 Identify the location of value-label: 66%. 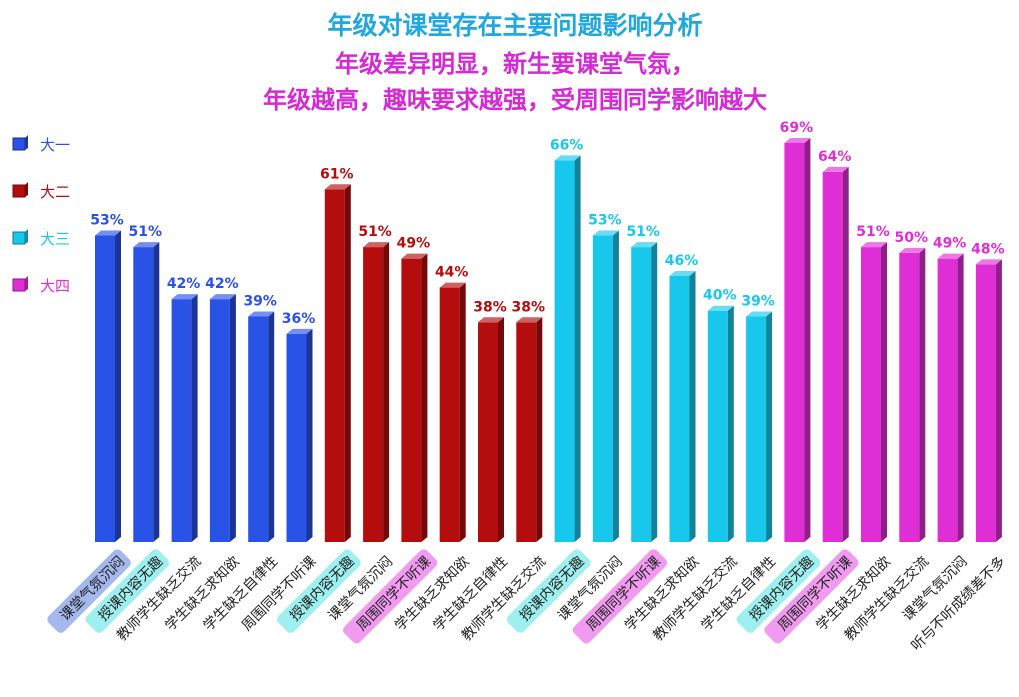
(567, 145).